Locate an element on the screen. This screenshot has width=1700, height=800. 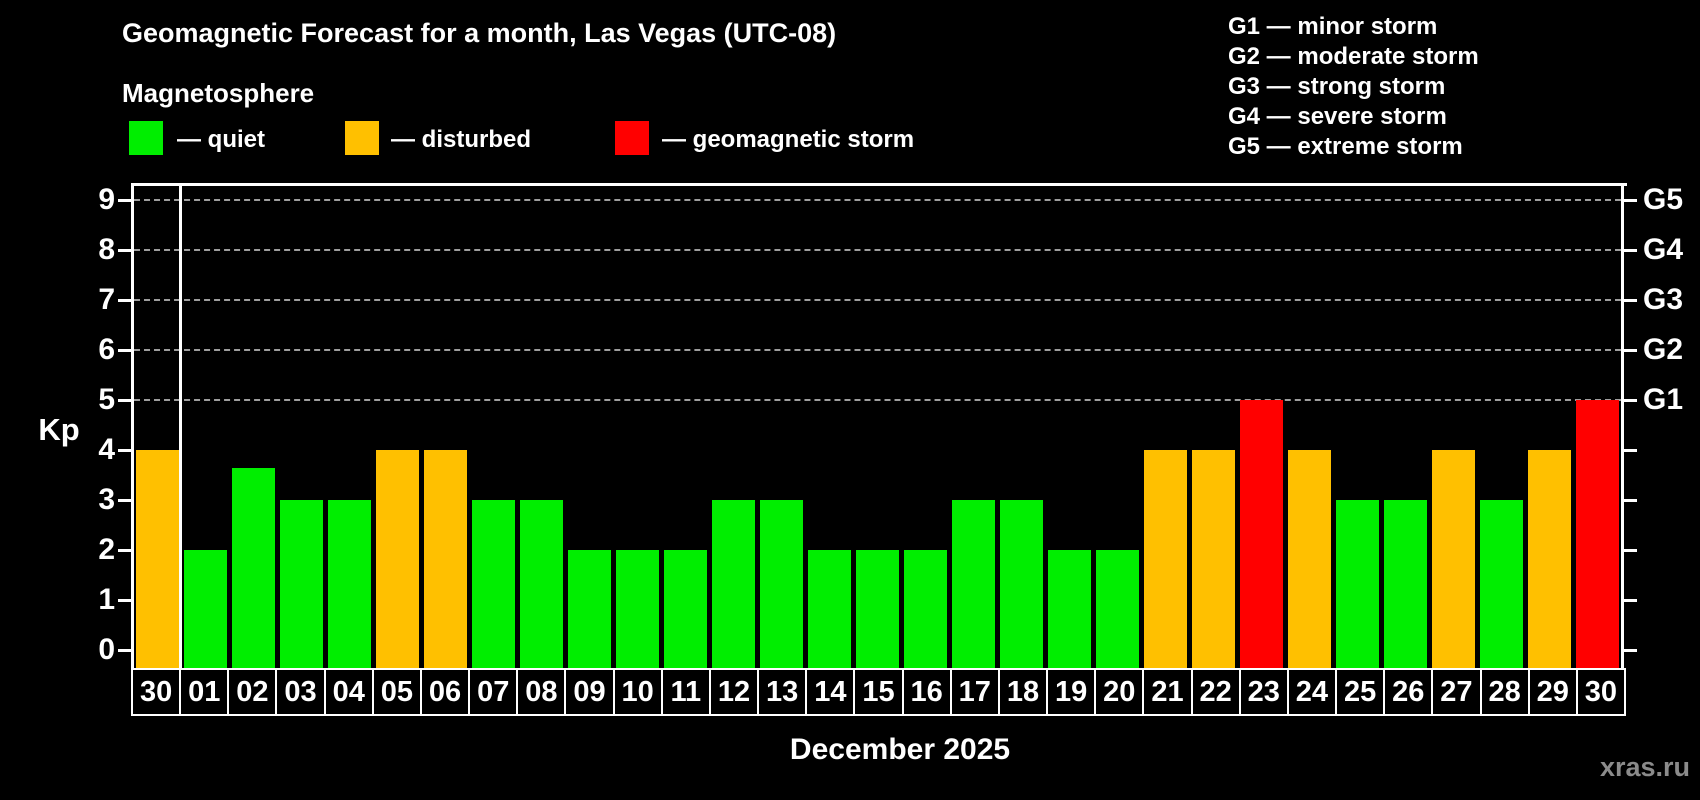
watermark: xras.ru is located at coordinates (1644, 767).